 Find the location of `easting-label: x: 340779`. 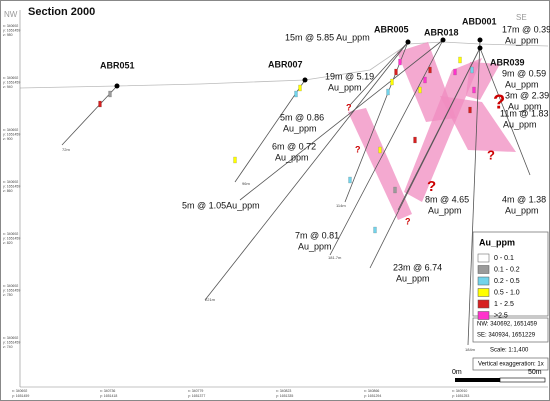

easting-label: x: 340779 is located at coordinates (195, 391).